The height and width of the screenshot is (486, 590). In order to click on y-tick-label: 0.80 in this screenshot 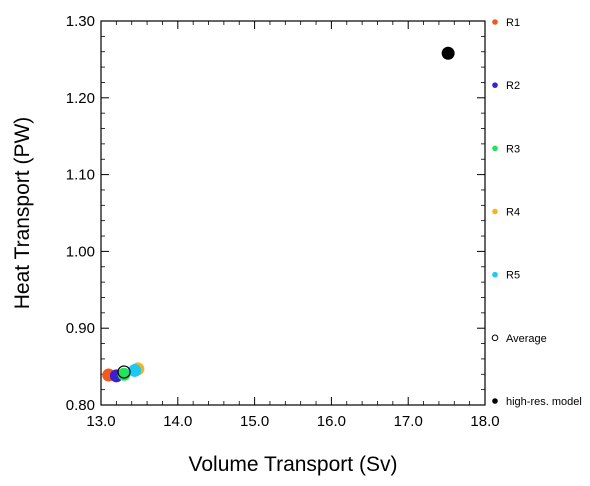, I will do `click(80, 405)`.